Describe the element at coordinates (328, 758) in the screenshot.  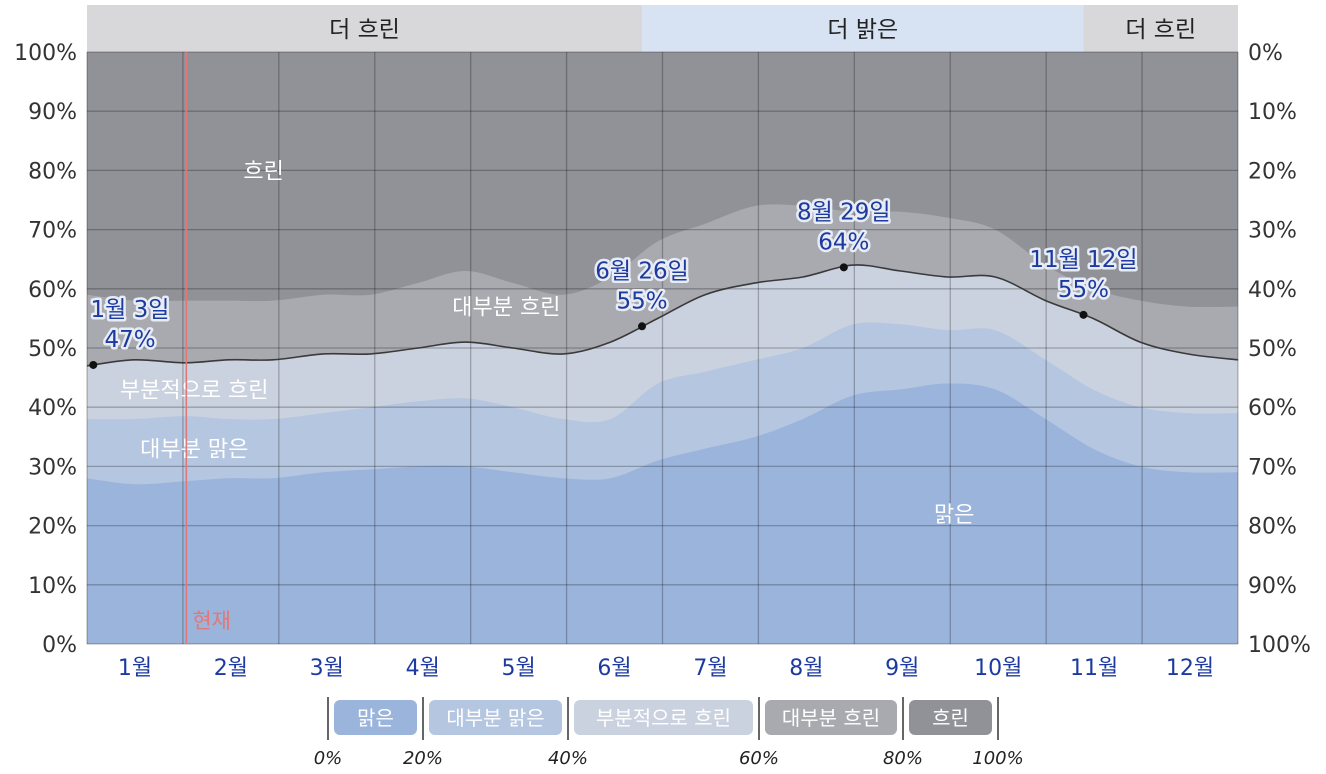
I see `legend-scale-tick: 0%` at that location.